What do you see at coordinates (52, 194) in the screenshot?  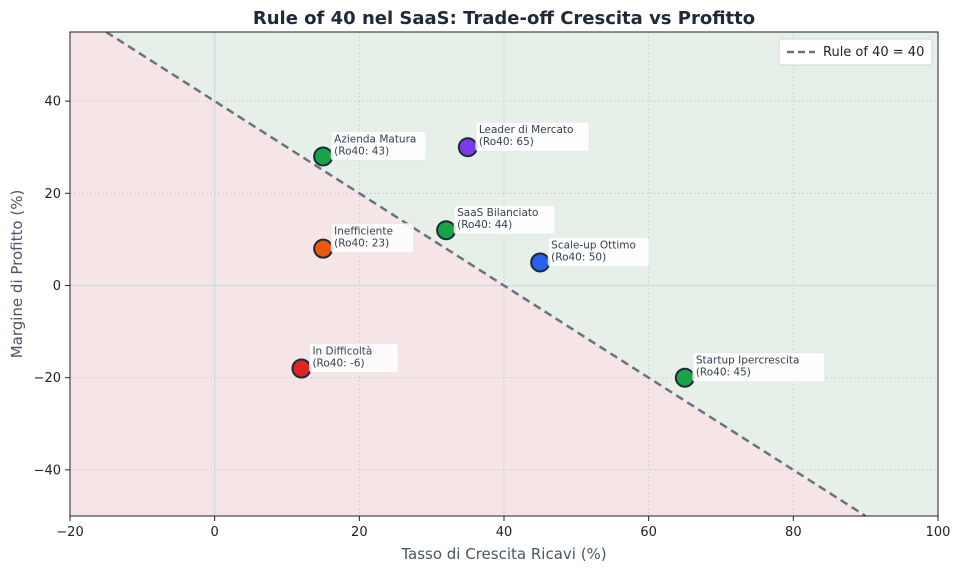 I see `y-tick-label: 20` at bounding box center [52, 194].